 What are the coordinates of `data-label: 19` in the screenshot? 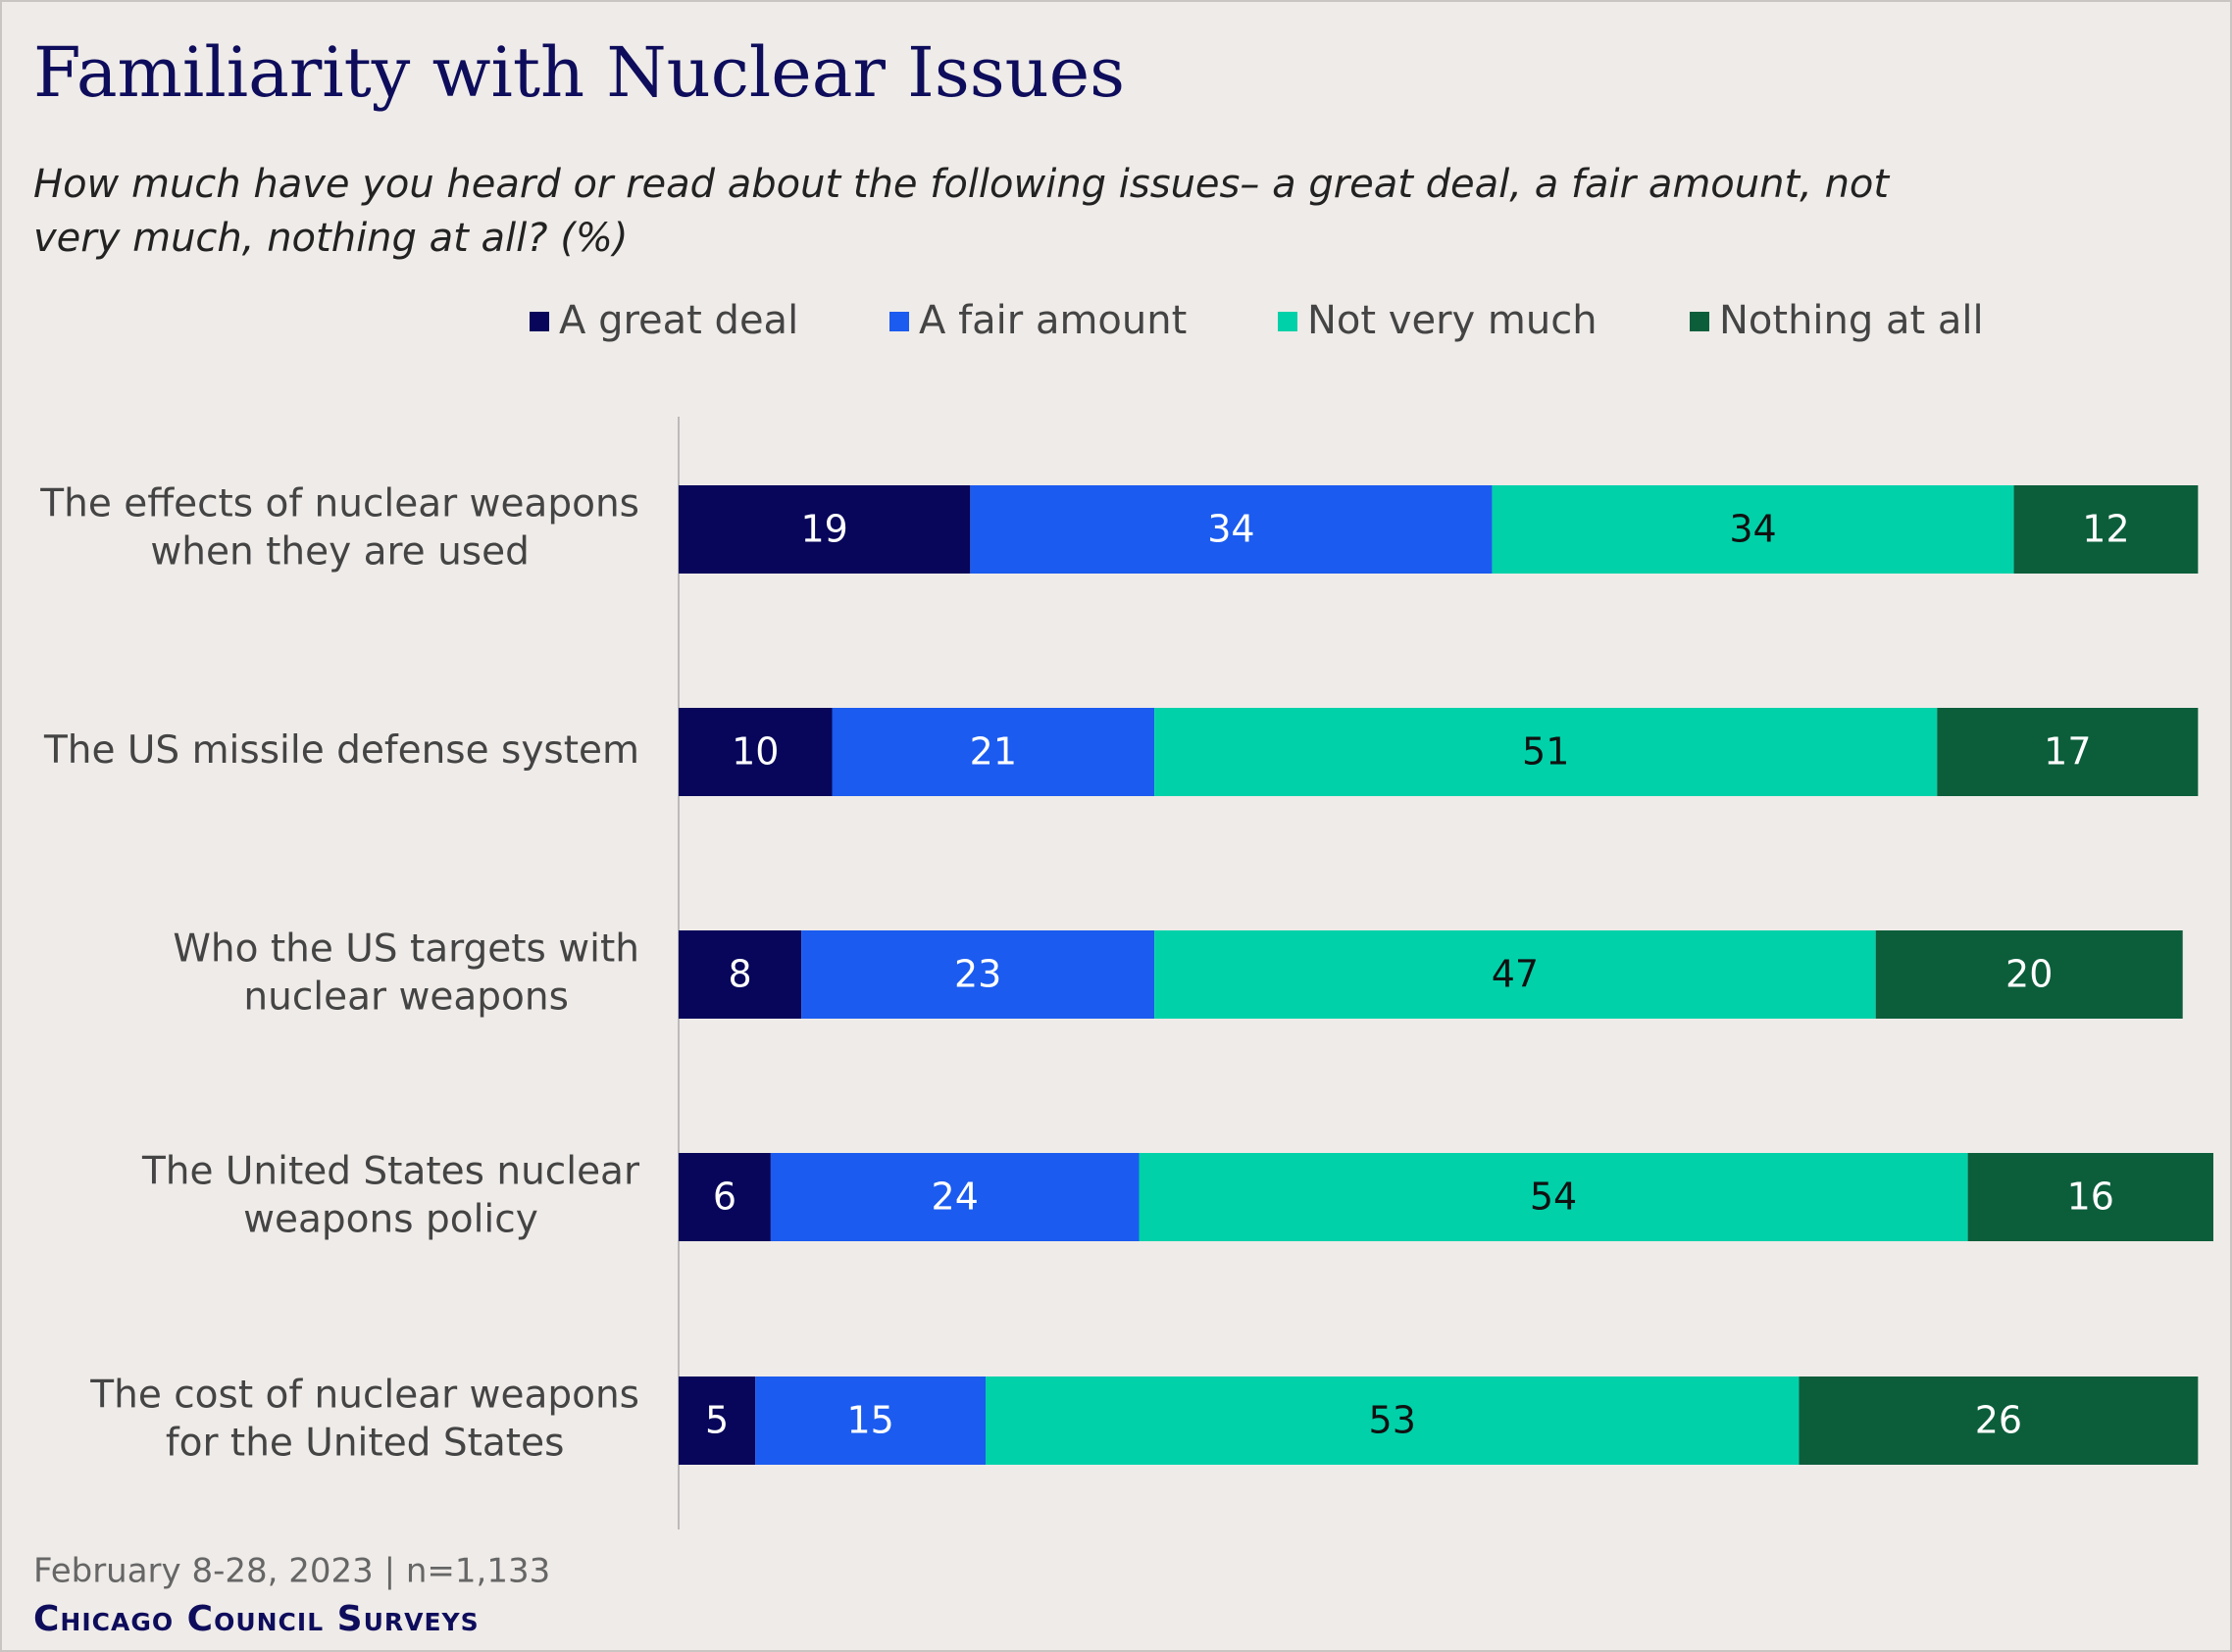 It's located at (823, 530).